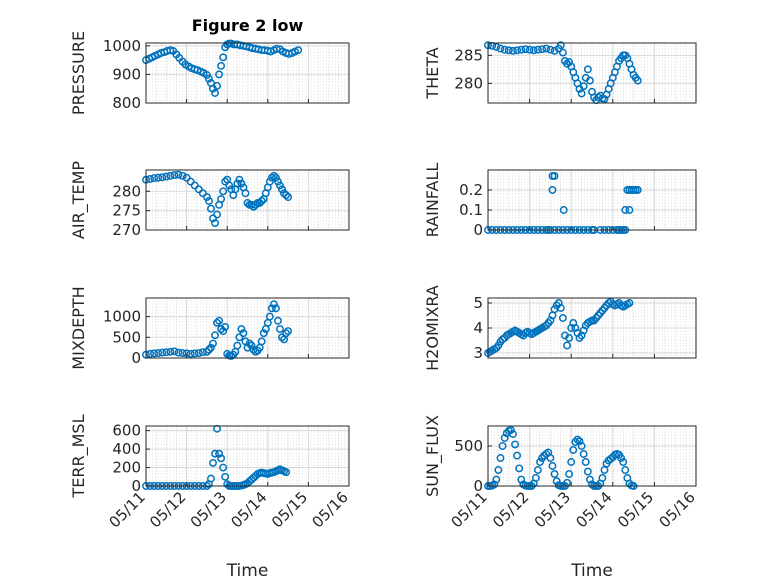 Image resolution: width=778 pixels, height=583 pixels. Describe the element at coordinates (471, 190) in the screenshot. I see `ytick-label: 0.2` at that location.